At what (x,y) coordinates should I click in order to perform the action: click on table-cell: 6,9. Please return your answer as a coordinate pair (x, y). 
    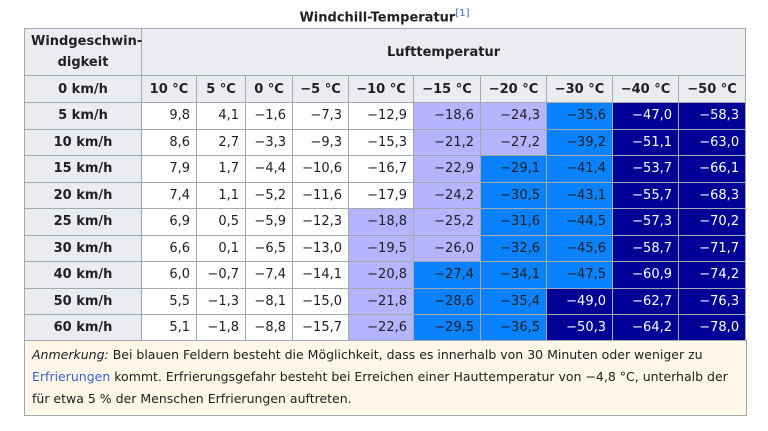
    Looking at the image, I should click on (169, 222).